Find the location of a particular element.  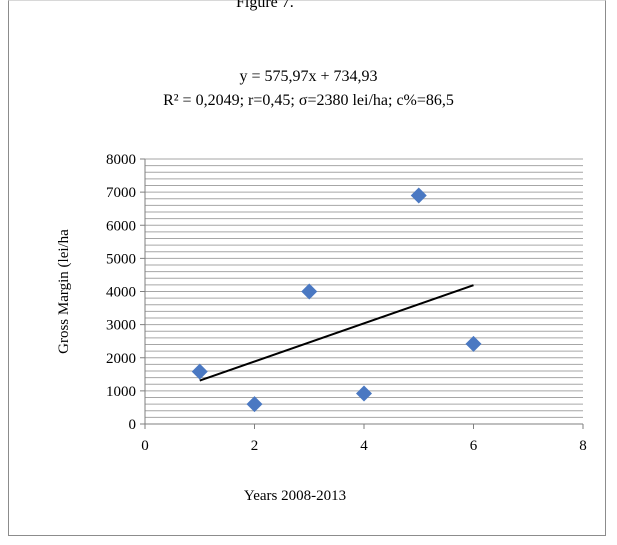

y-tick-labels: 0 1000 2000 3000 4000 5000 6000 7000 8000 is located at coordinates (121, 292).